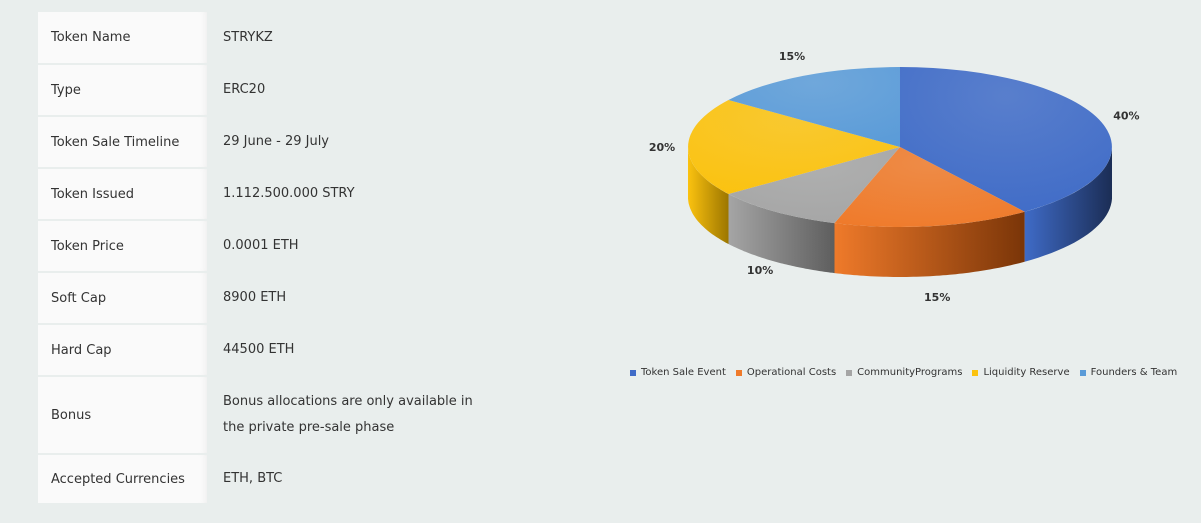  Describe the element at coordinates (1134, 372) in the screenshot. I see `legend-label: Founders & Team` at that location.